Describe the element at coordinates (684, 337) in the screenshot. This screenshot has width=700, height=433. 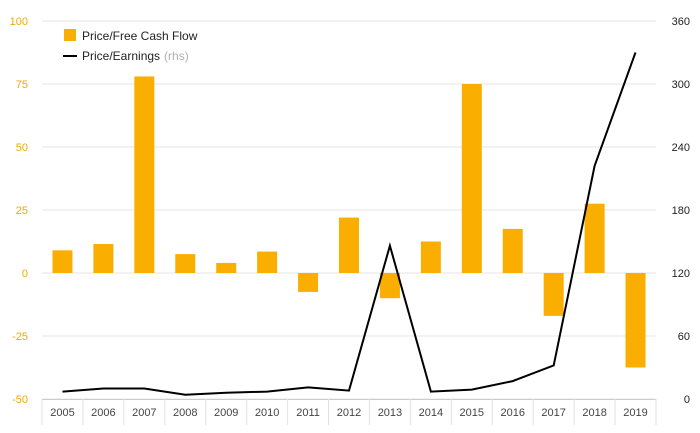
I see `y-right-tick-label: 60` at that location.